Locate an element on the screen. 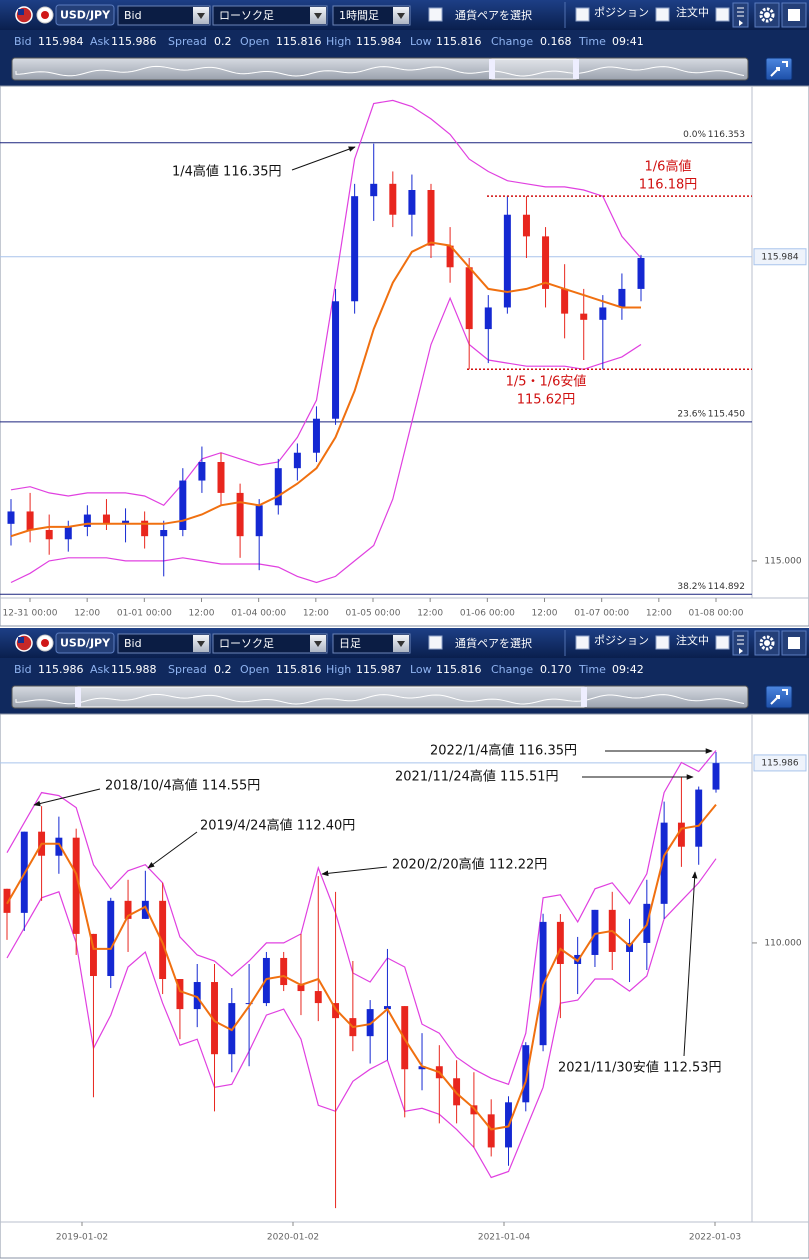  dropdown-label: 日足 is located at coordinates (350, 643).